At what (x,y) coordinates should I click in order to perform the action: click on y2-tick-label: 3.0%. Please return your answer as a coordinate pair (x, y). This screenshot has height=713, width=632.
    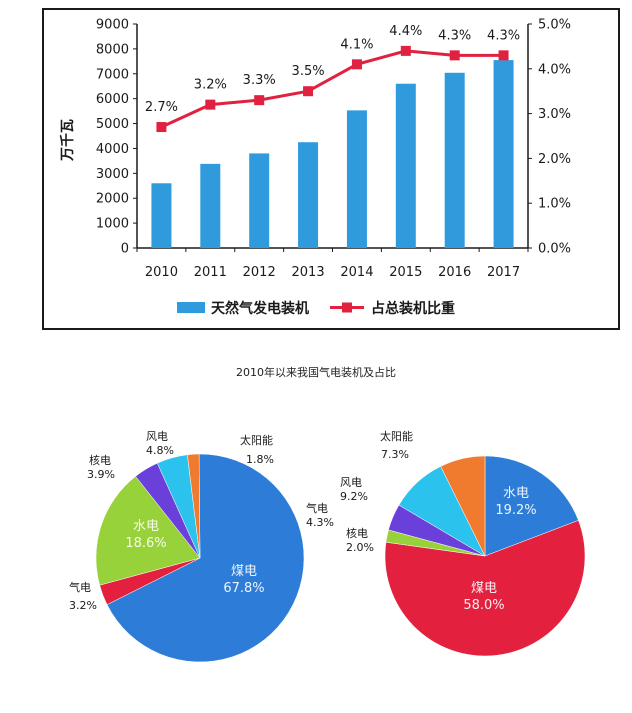
    Looking at the image, I should click on (554, 114).